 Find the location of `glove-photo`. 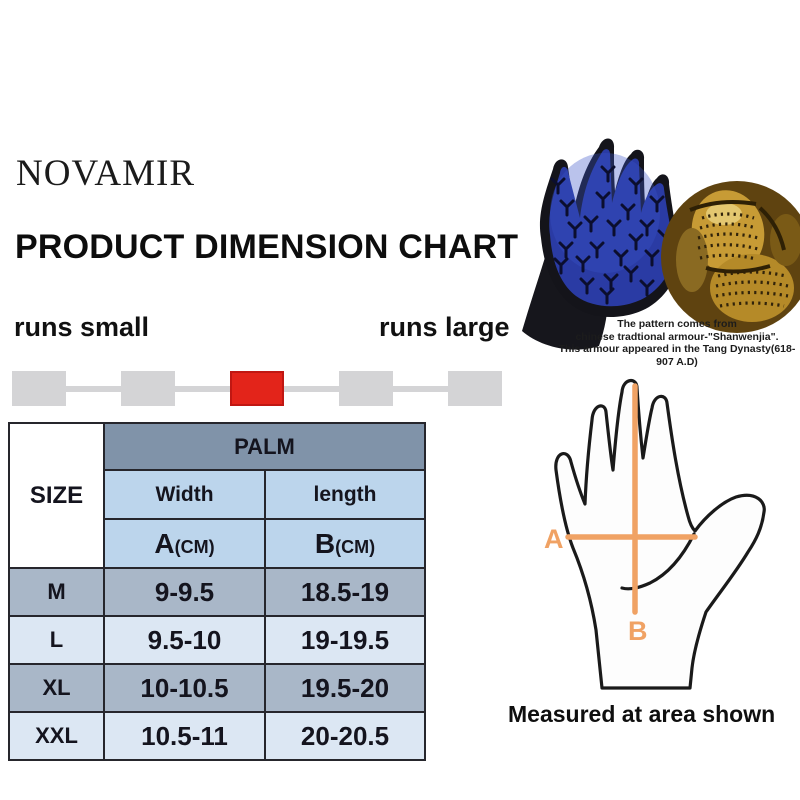

glove-photo is located at coordinates (600, 244).